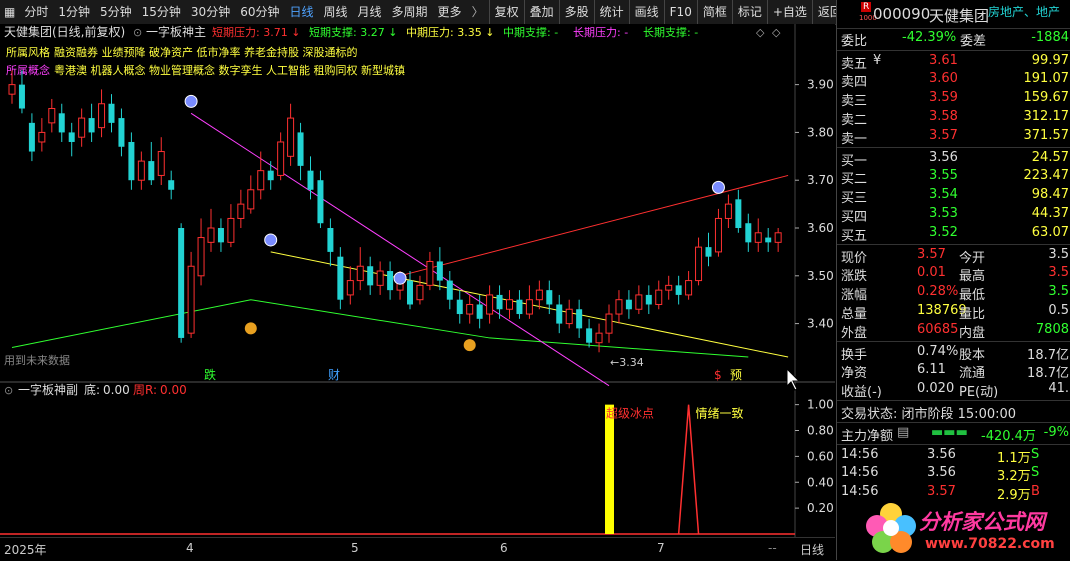 This screenshot has height=561, width=1070. I want to click on tool-button: 多股, so click(576, 12).